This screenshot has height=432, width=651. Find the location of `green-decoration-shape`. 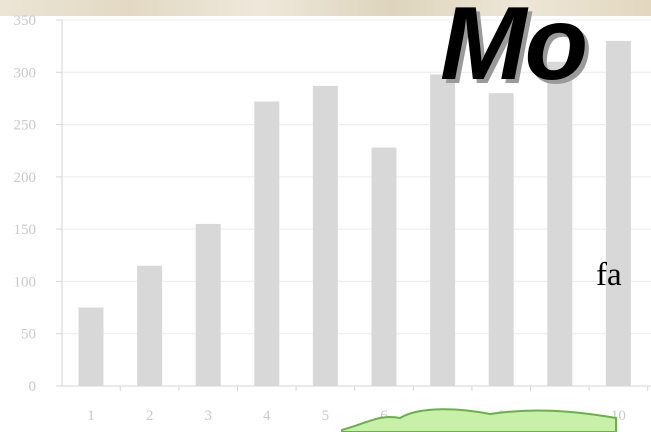

green-decoration-shape is located at coordinates (479, 420).